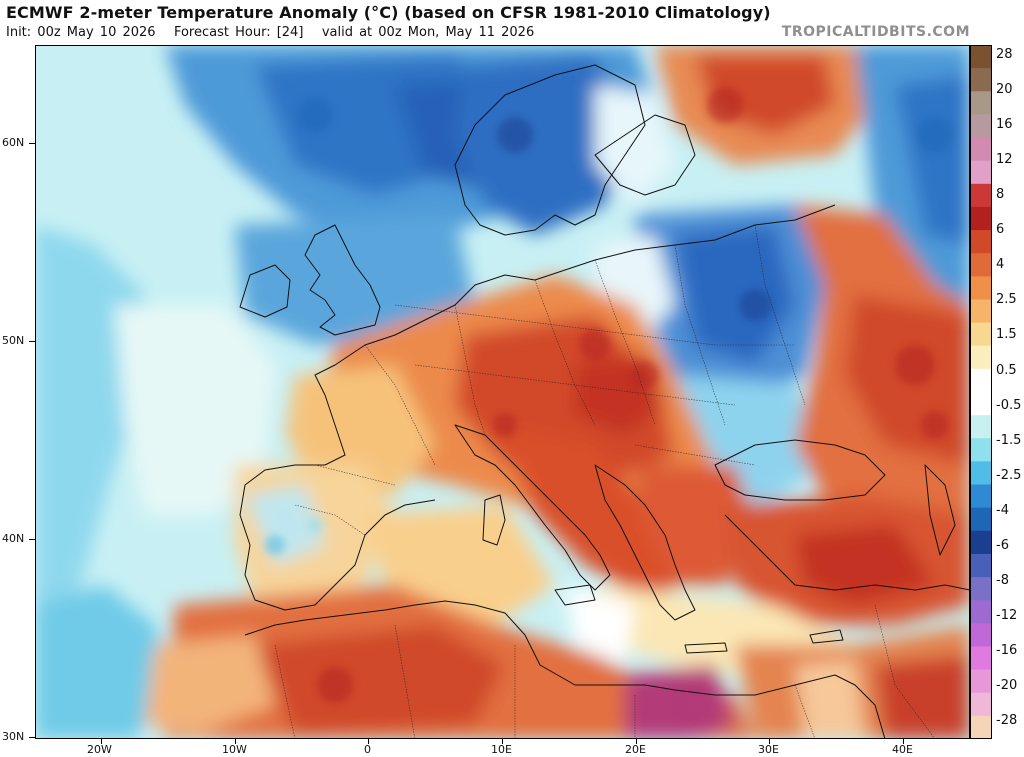 Image resolution: width=1024 pixels, height=757 pixels. What do you see at coordinates (1000, 230) in the screenshot?
I see `colorbar-label: 6` at bounding box center [1000, 230].